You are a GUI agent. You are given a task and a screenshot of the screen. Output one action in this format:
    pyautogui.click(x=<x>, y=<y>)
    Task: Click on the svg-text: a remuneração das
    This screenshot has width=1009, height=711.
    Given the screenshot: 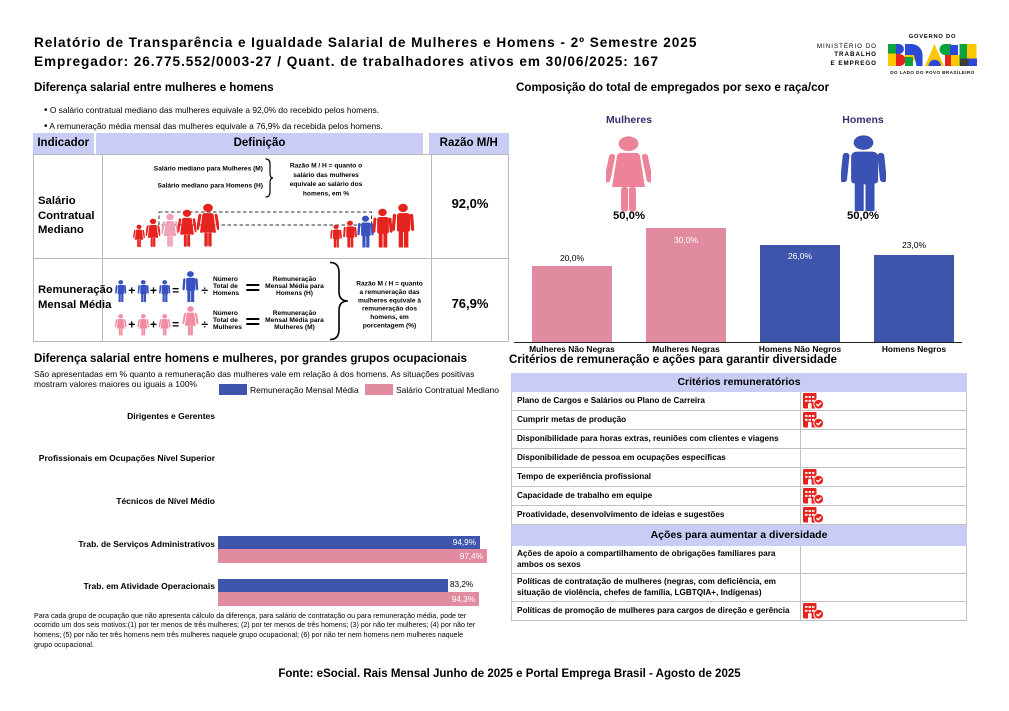 What is the action you would take?
    pyautogui.click(x=389, y=292)
    